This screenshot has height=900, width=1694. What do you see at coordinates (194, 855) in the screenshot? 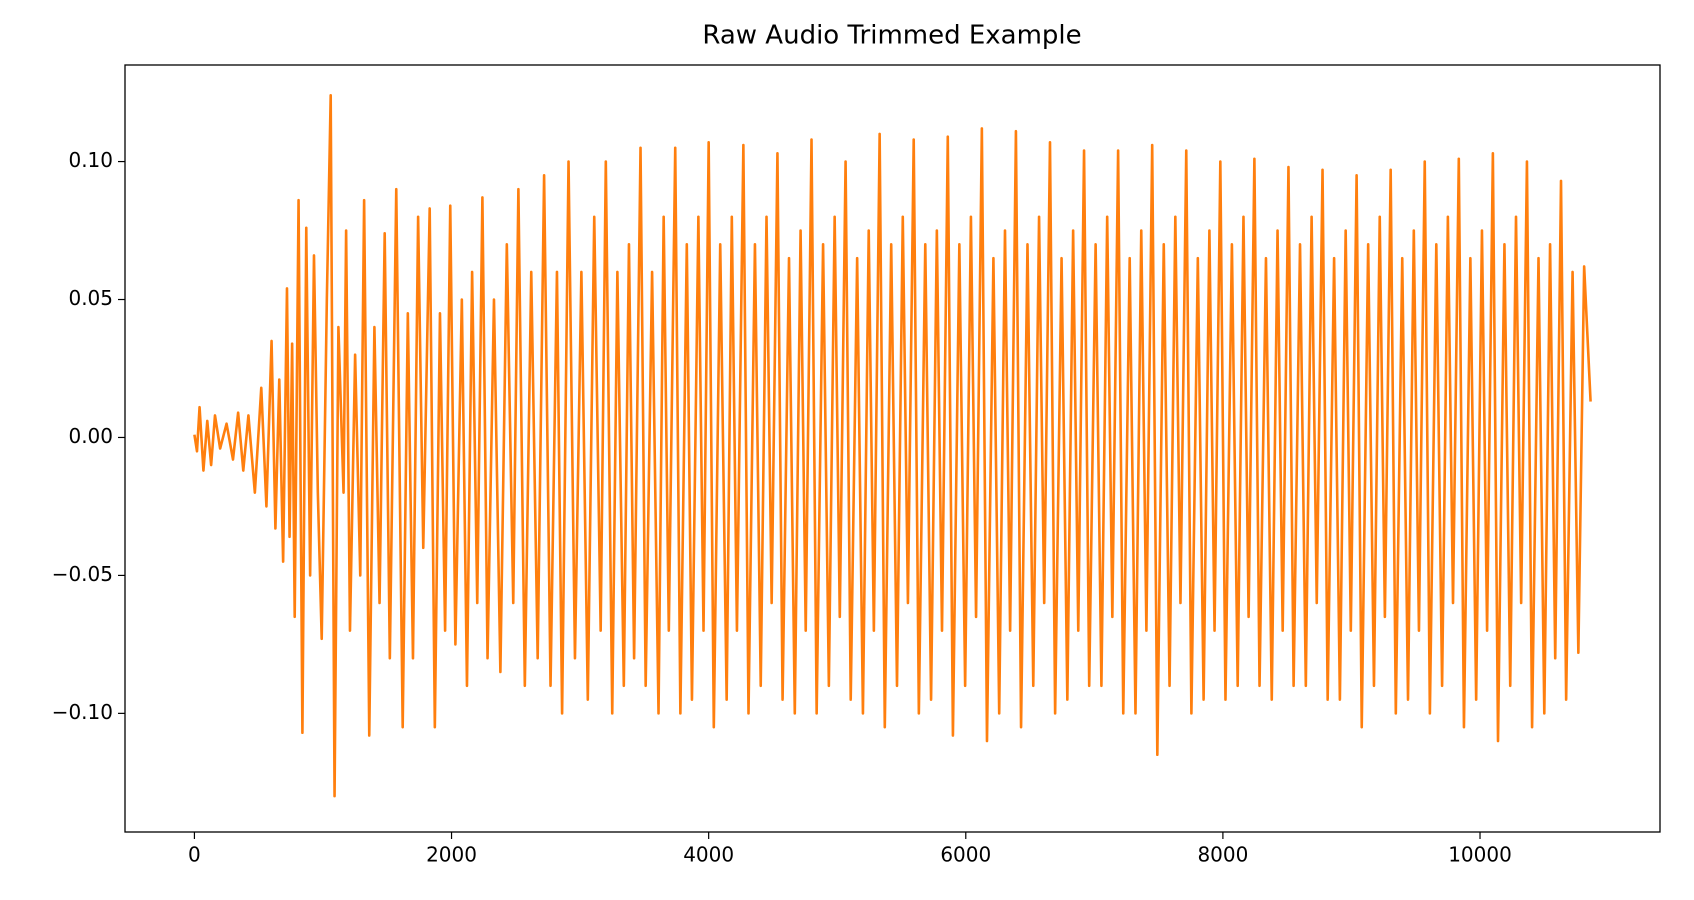
I see `x-tick-label: 0` at bounding box center [194, 855].